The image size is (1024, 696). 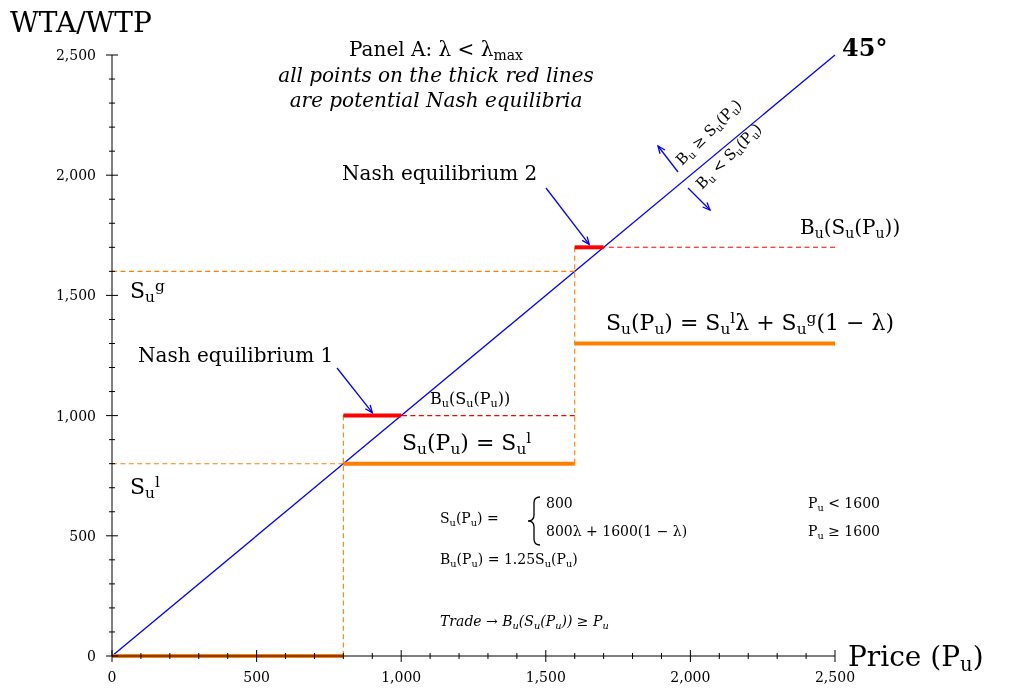 What do you see at coordinates (545, 677) in the screenshot?
I see `x-tick-label: 1,500` at bounding box center [545, 677].